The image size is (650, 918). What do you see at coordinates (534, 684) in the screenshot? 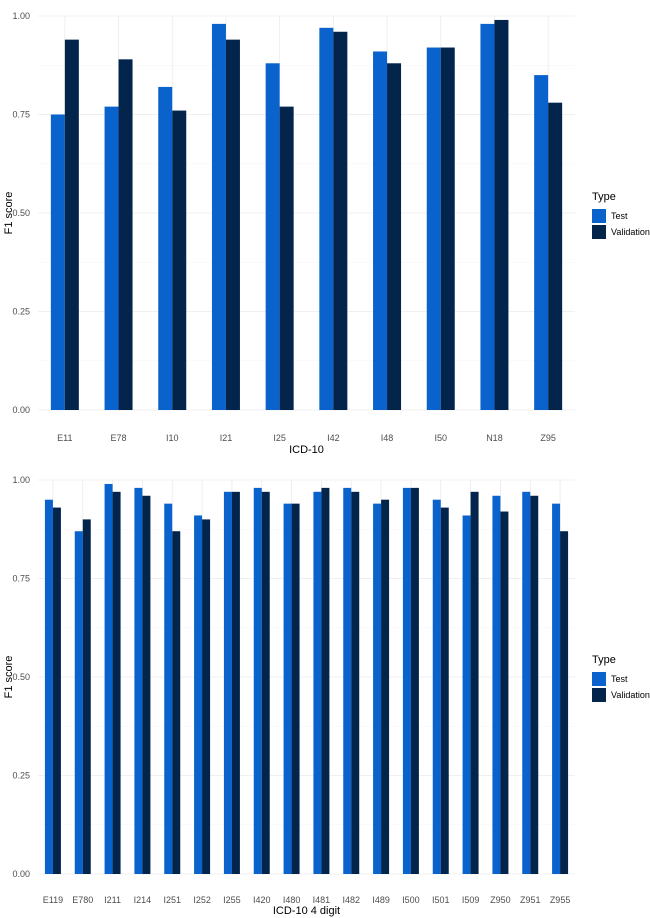
I see `bar-validation-z951` at bounding box center [534, 684].